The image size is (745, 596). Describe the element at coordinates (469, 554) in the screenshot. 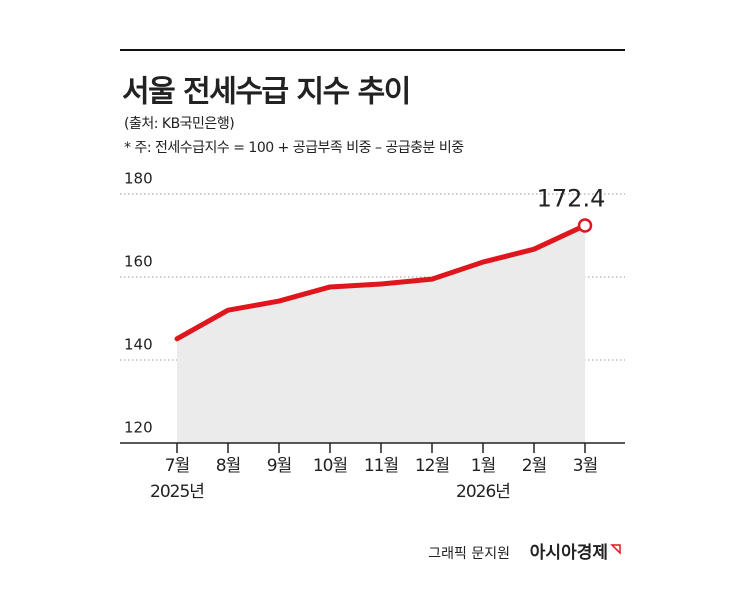

I see `credit: 그래픽 문지원` at that location.